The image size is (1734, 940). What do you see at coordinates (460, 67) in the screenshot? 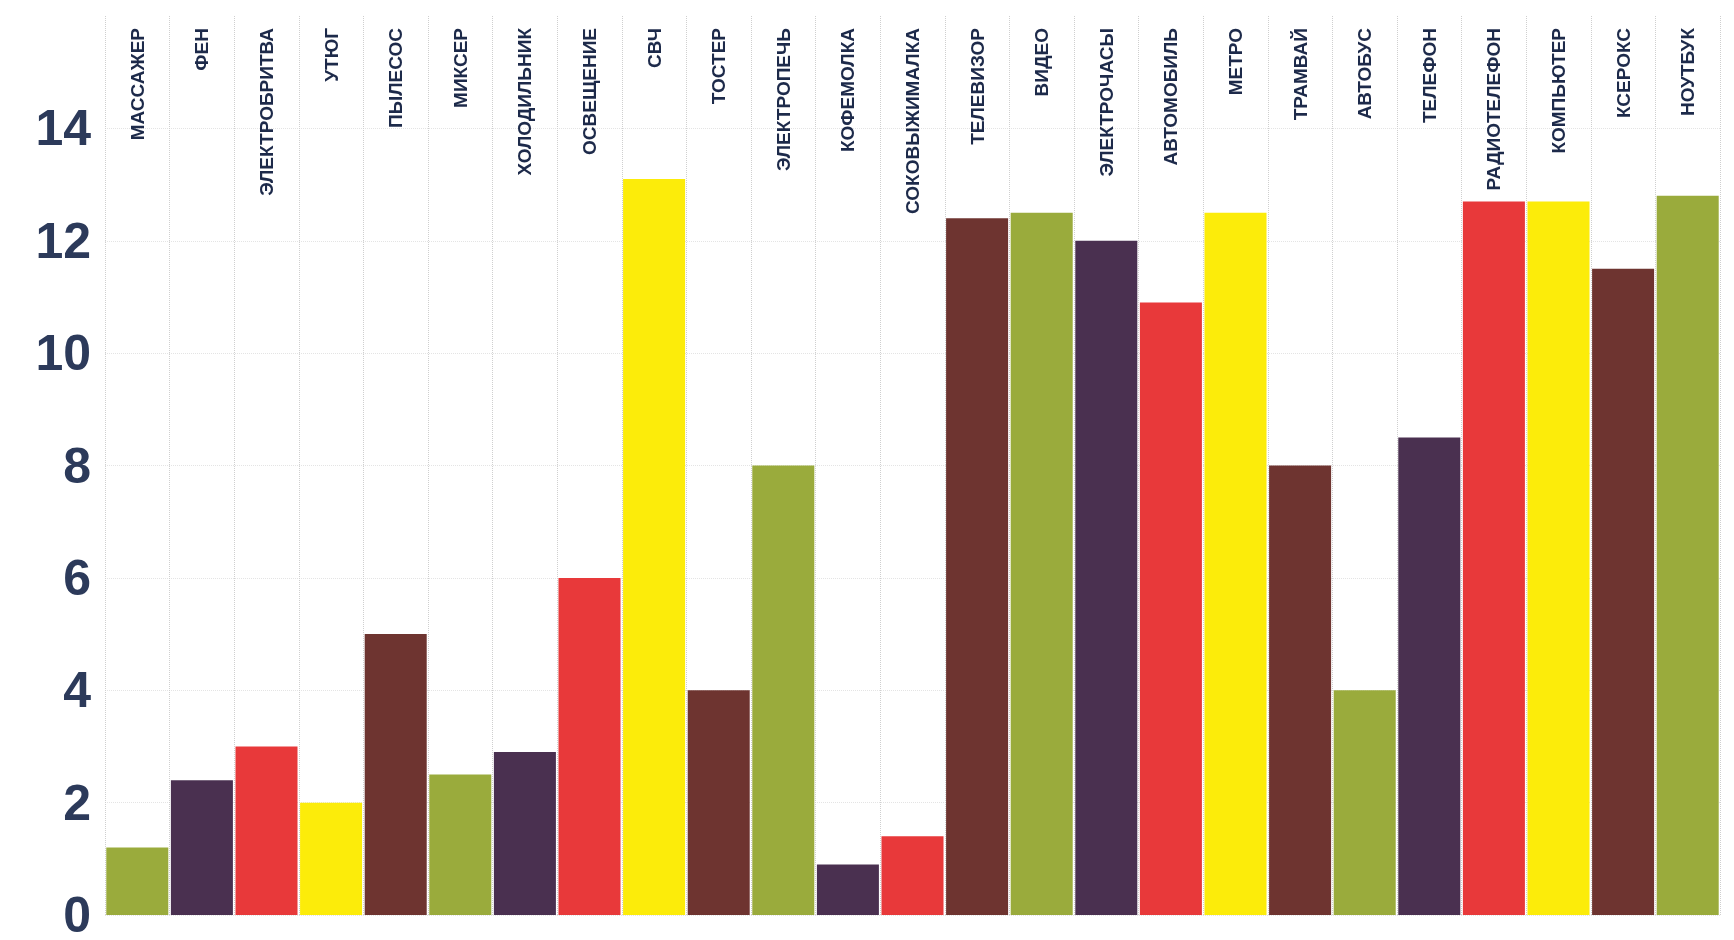
I see `x-tick-label: МИКСЕР` at bounding box center [460, 67].